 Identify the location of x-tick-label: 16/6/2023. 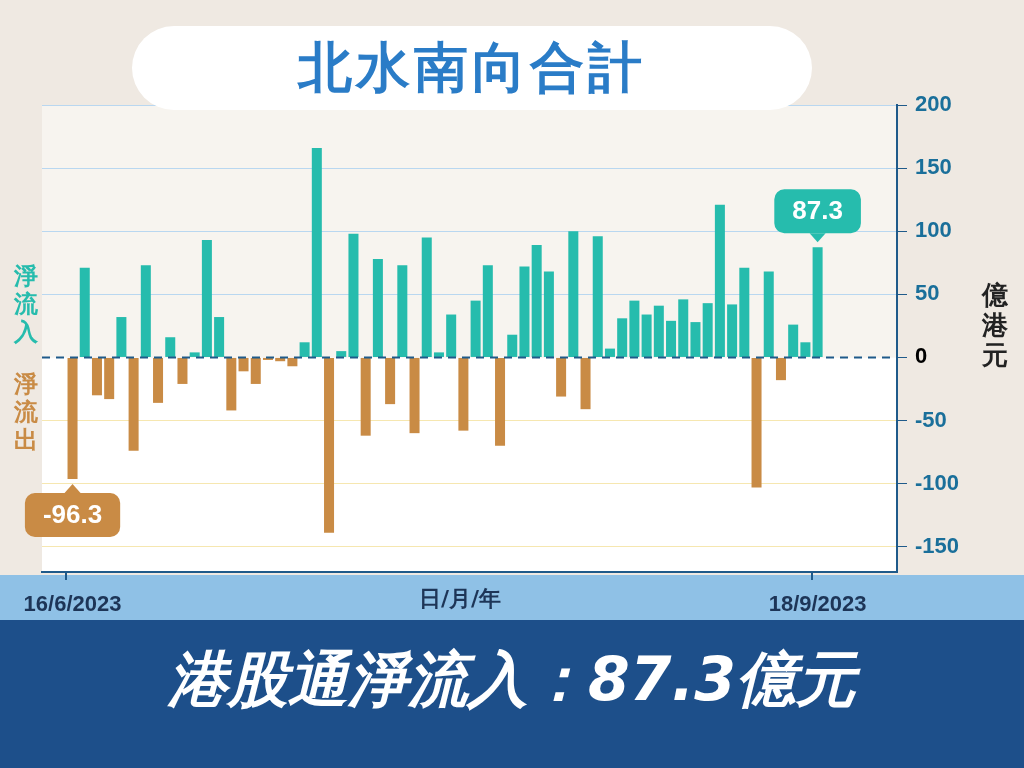
(72, 604).